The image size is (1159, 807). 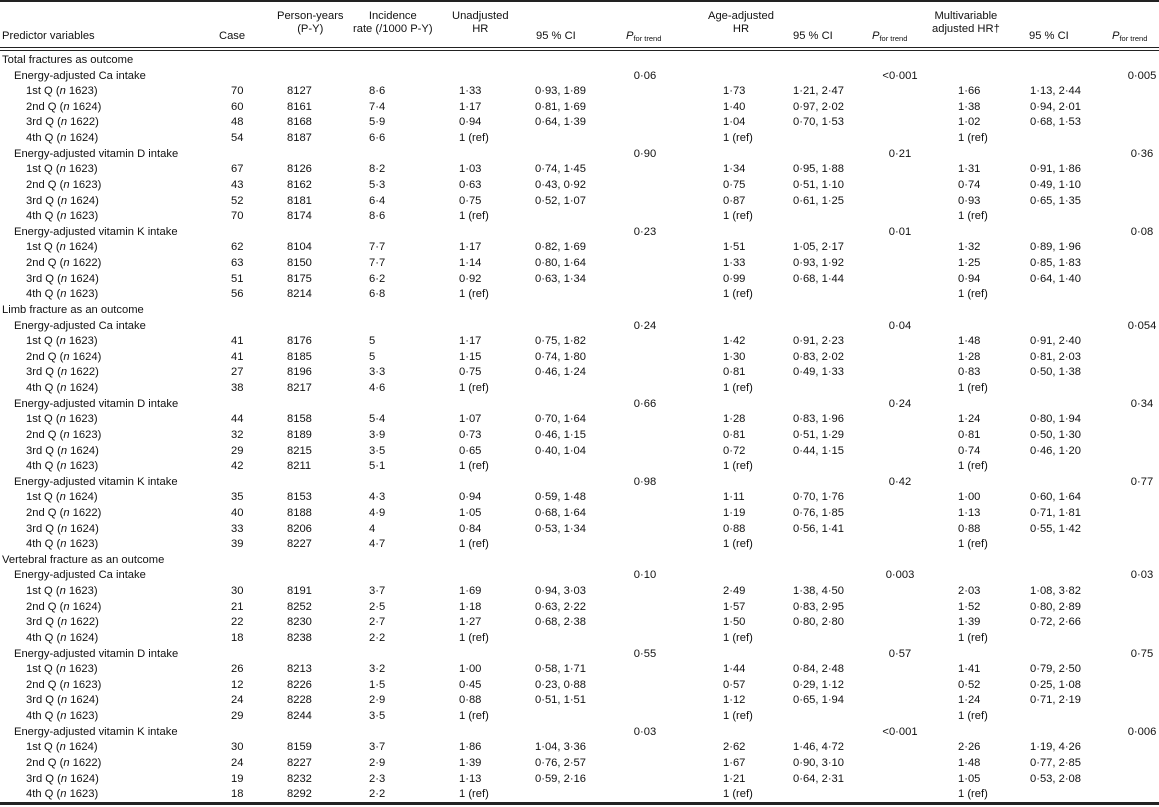 What do you see at coordinates (560, 372) in the screenshot?
I see `cell-uci: 0·46, 1·24` at bounding box center [560, 372].